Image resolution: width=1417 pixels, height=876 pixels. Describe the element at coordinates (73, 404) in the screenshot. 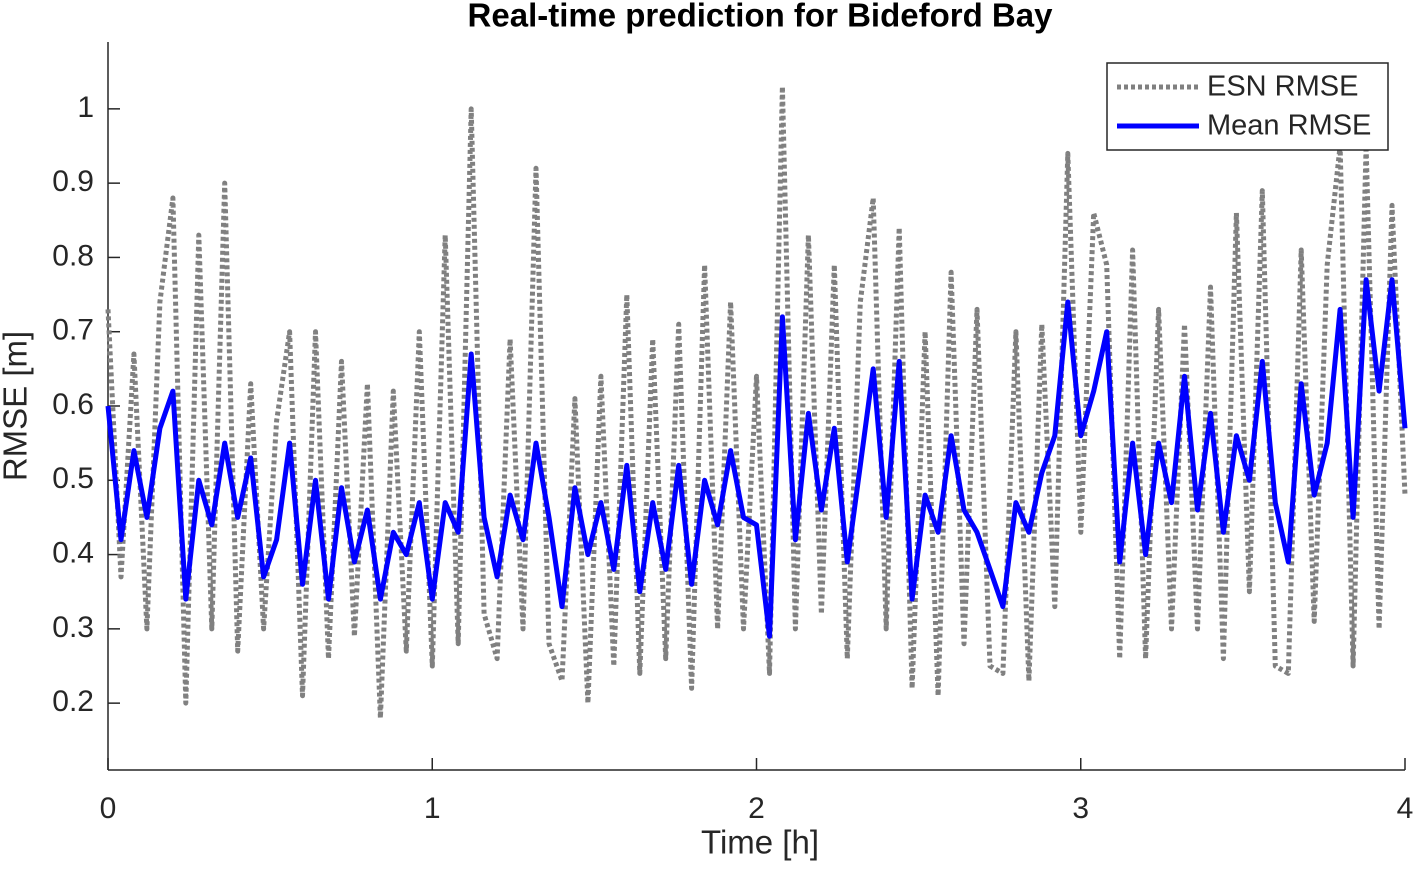

I see `y-tick-label: 0.6` at that location.